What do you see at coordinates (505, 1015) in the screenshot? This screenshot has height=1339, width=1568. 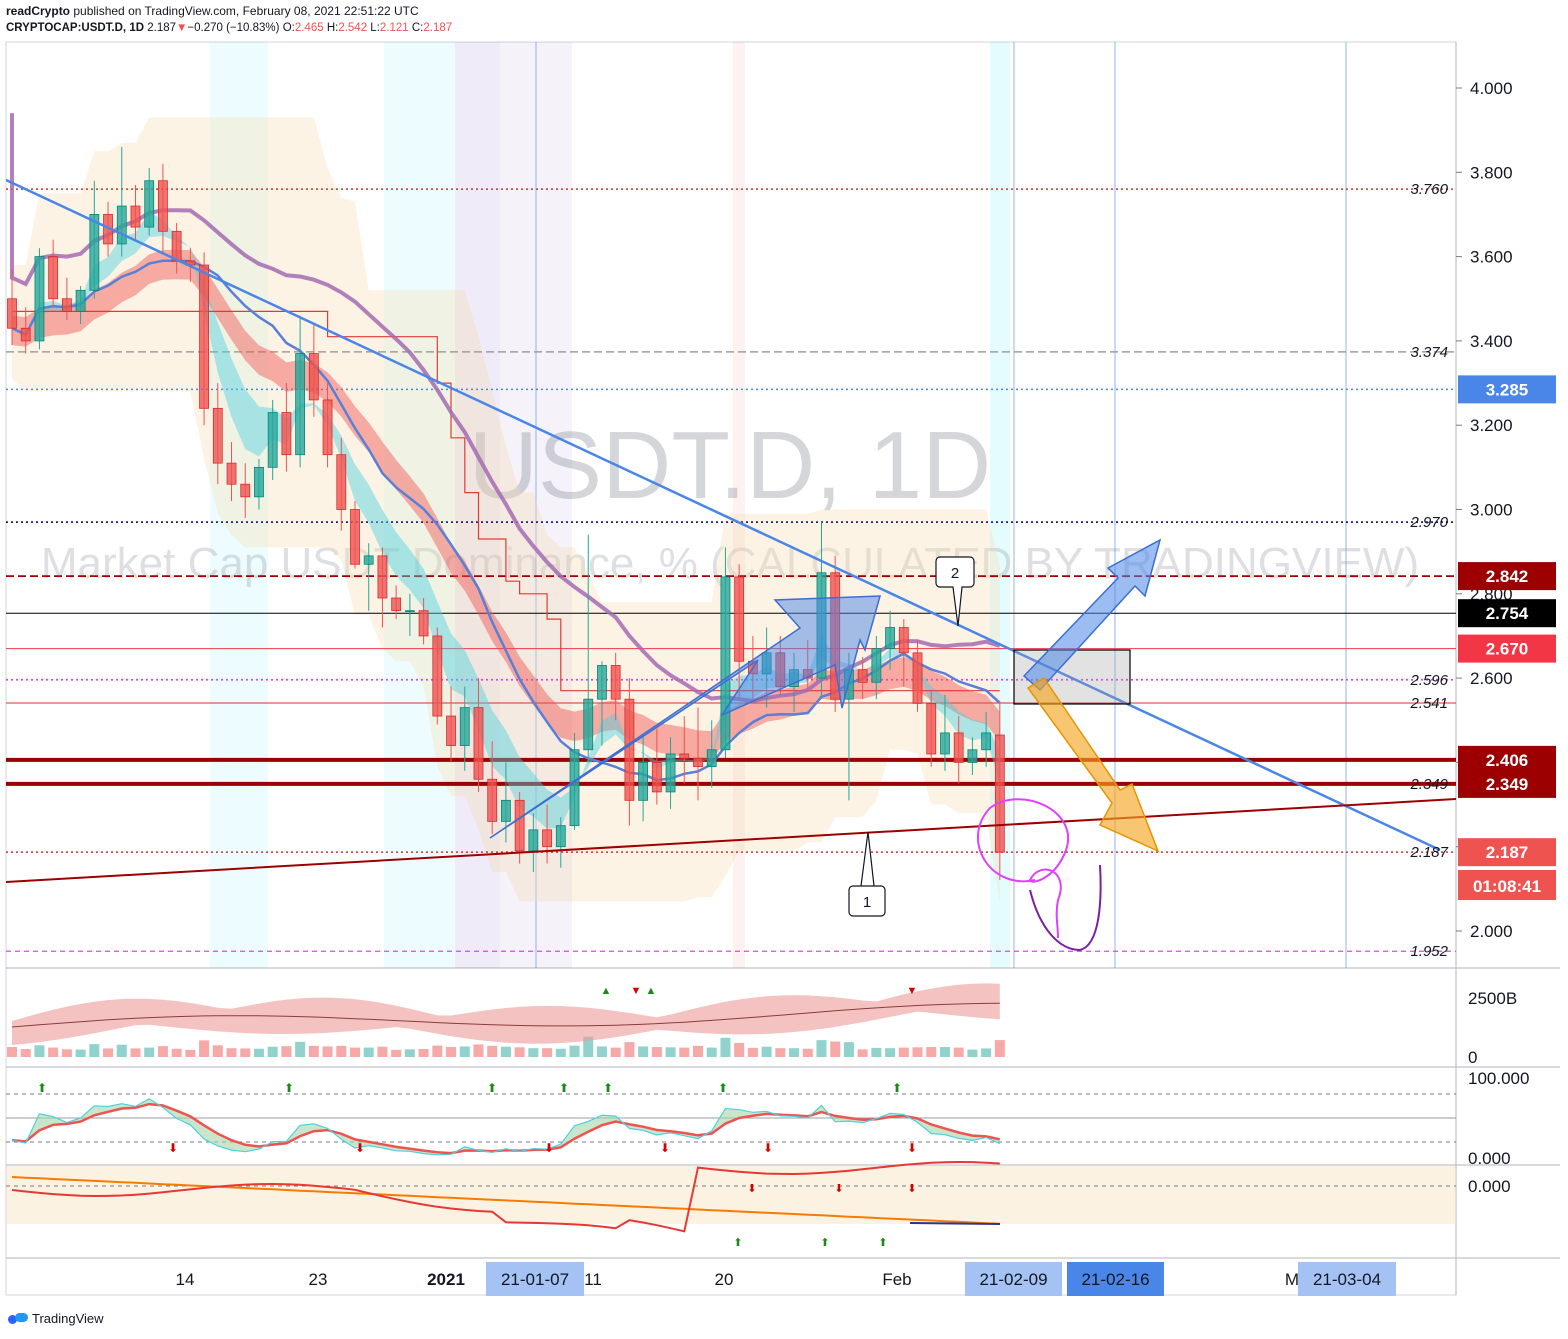 I see `volume-average-line` at bounding box center [505, 1015].